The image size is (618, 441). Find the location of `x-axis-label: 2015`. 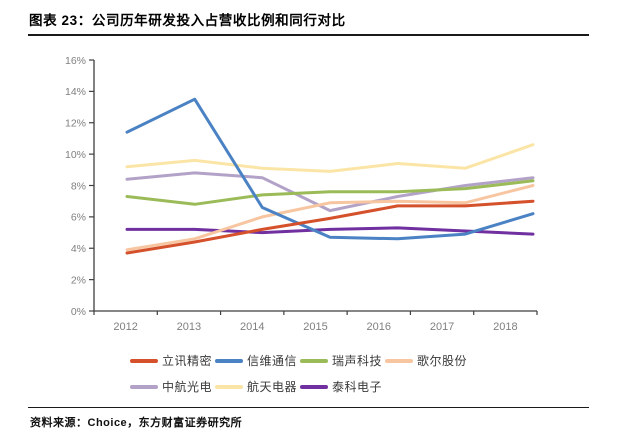

x-axis-label: 2015 is located at coordinates (315, 327).